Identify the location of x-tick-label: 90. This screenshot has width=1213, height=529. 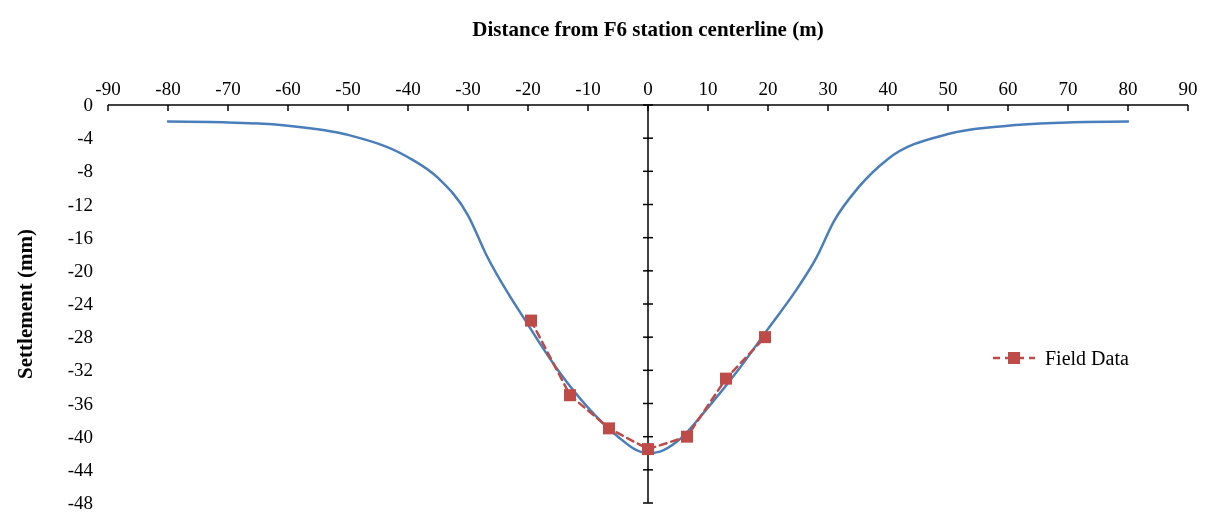
(1188, 88).